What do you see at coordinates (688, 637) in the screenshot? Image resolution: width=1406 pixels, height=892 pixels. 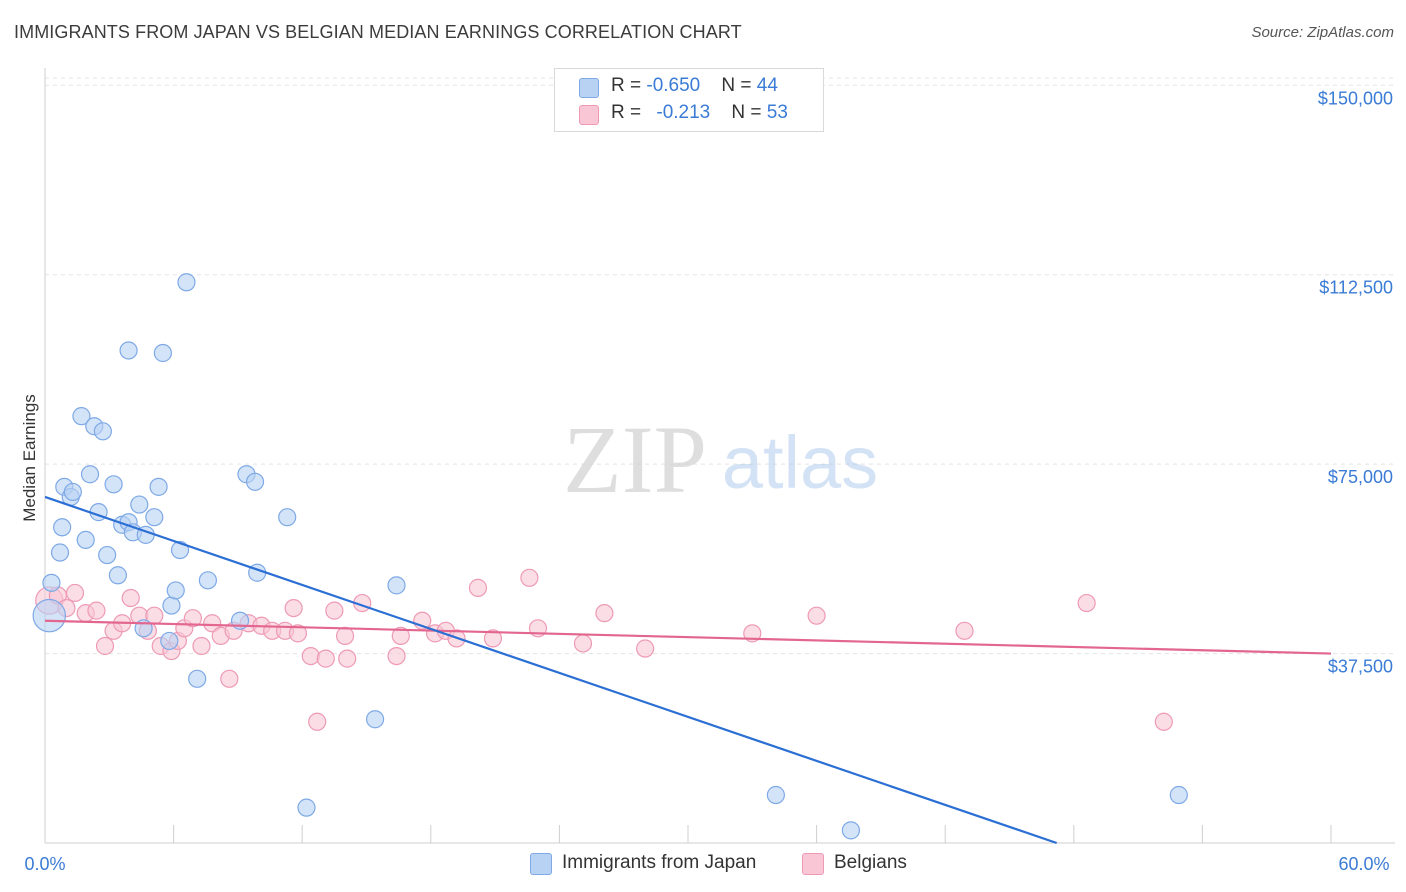 I see `belgians-trend-line` at bounding box center [688, 637].